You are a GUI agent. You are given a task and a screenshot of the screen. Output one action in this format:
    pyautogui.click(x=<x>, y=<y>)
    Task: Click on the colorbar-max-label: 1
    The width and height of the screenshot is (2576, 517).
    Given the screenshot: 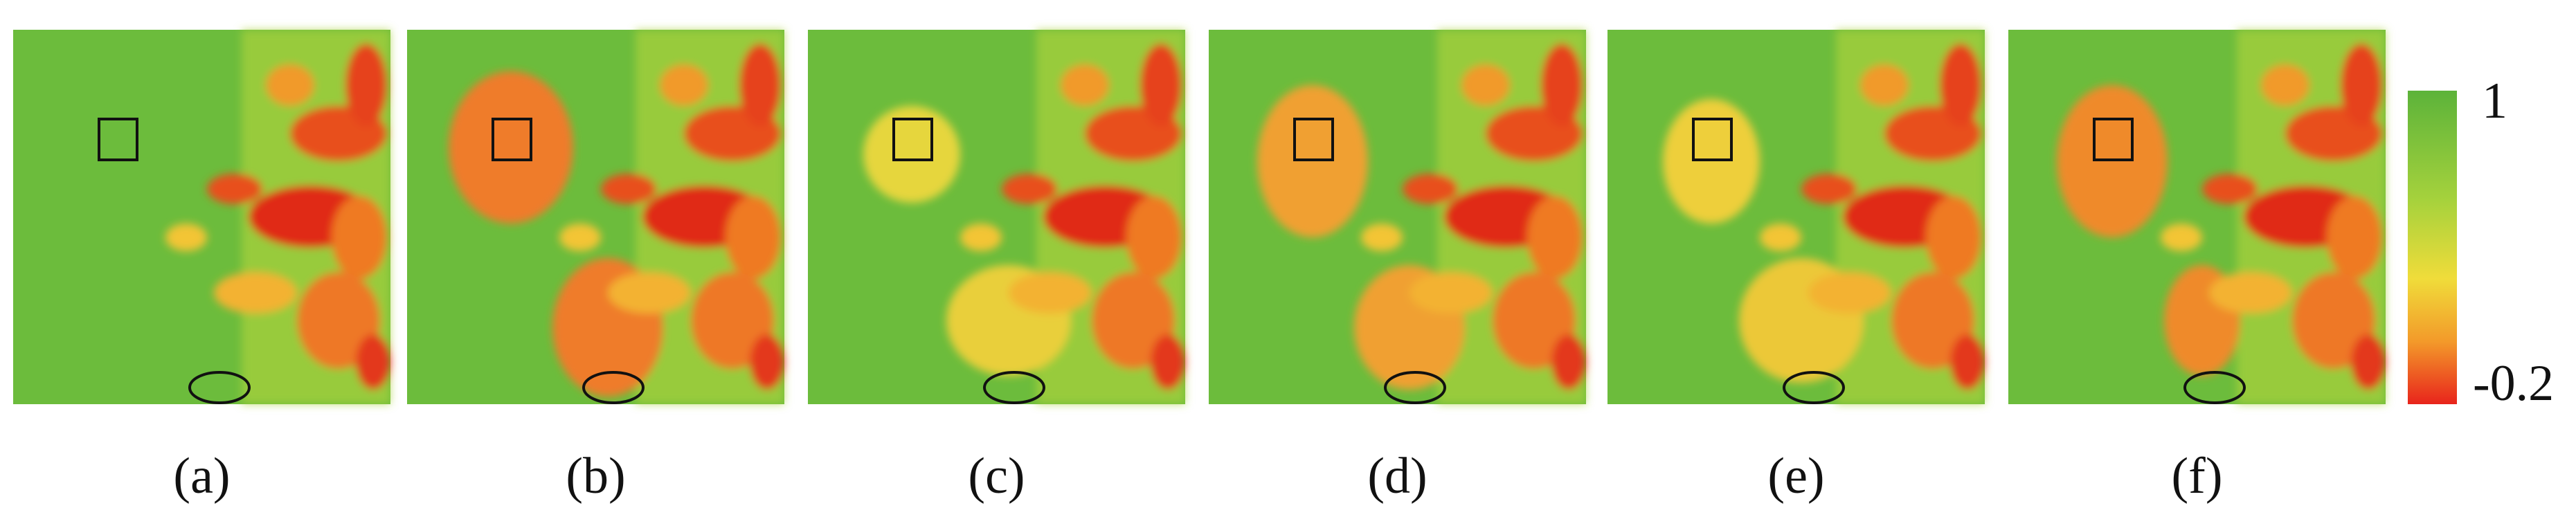 What is the action you would take?
    pyautogui.click(x=2494, y=101)
    